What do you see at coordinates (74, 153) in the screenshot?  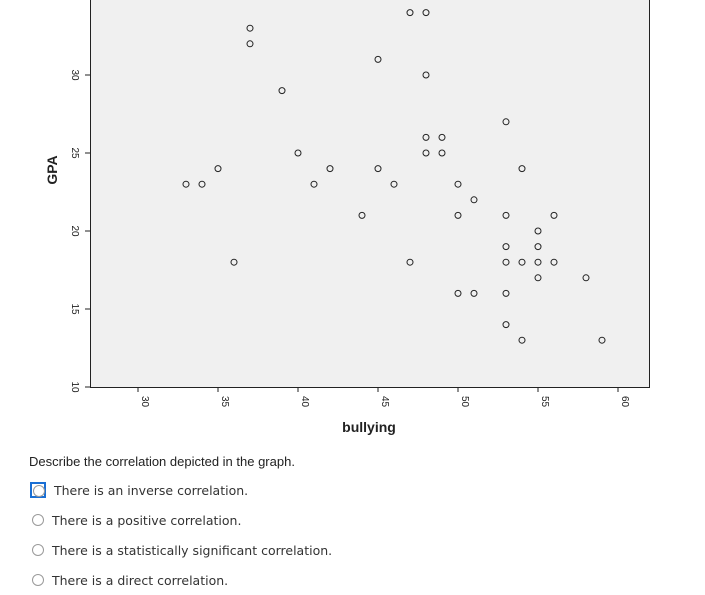 I see `y-tick-label: 25` at bounding box center [74, 153].